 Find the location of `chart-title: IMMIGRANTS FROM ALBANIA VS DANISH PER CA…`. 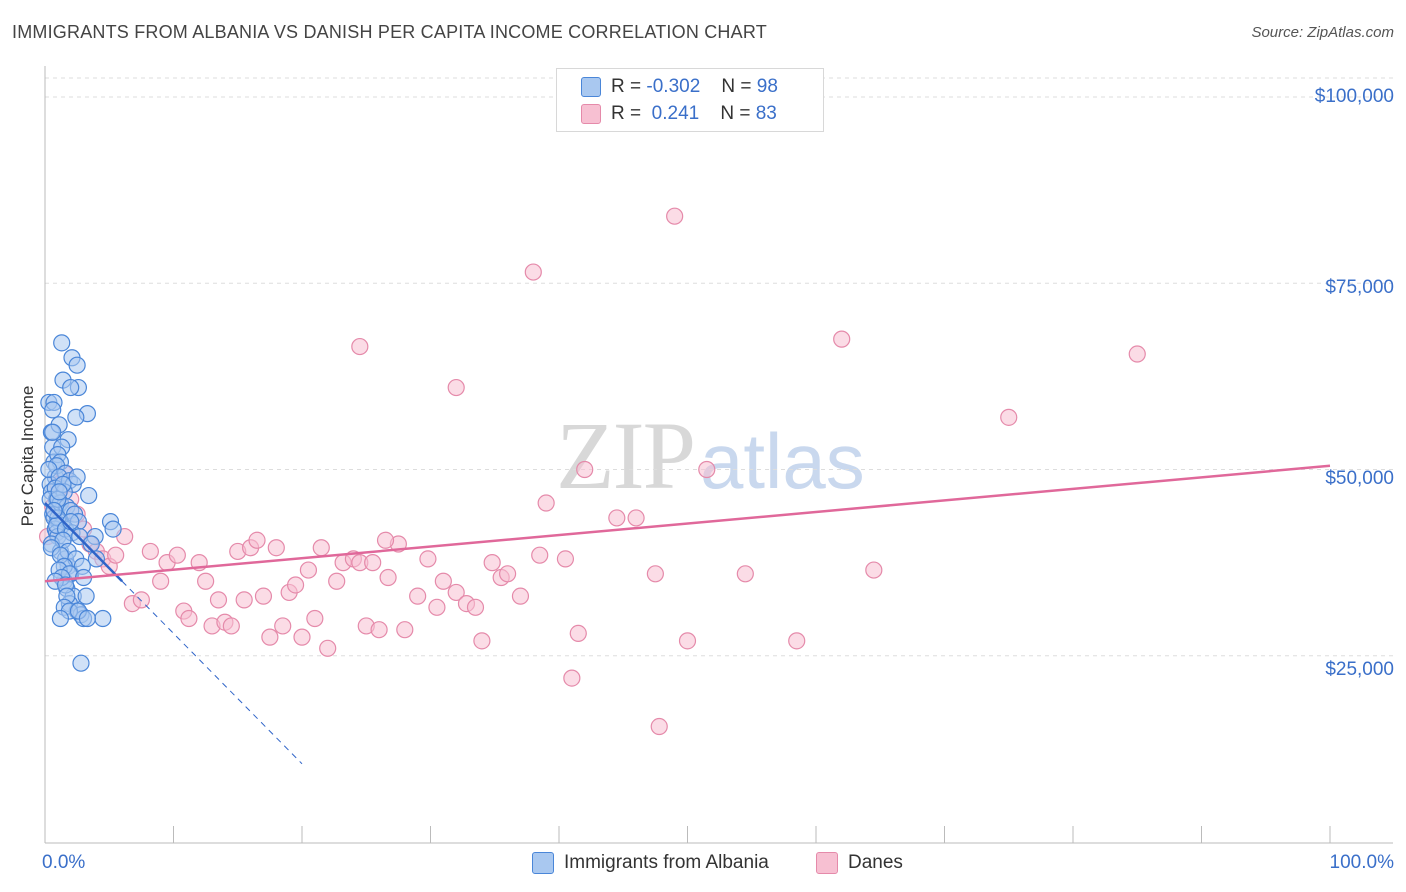

chart-title: IMMIGRANTS FROM ALBANIA VS DANISH PER CA… is located at coordinates (389, 32).